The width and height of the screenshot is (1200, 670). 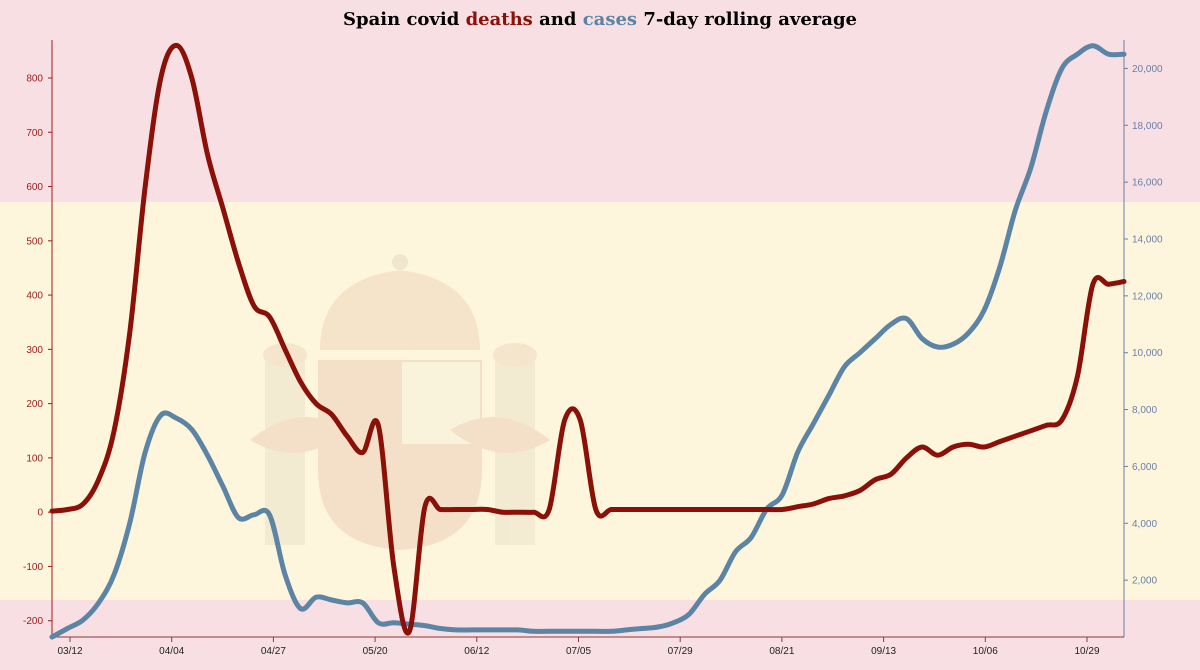 I want to click on right-tick-label: 10,000, so click(x=1147, y=353).